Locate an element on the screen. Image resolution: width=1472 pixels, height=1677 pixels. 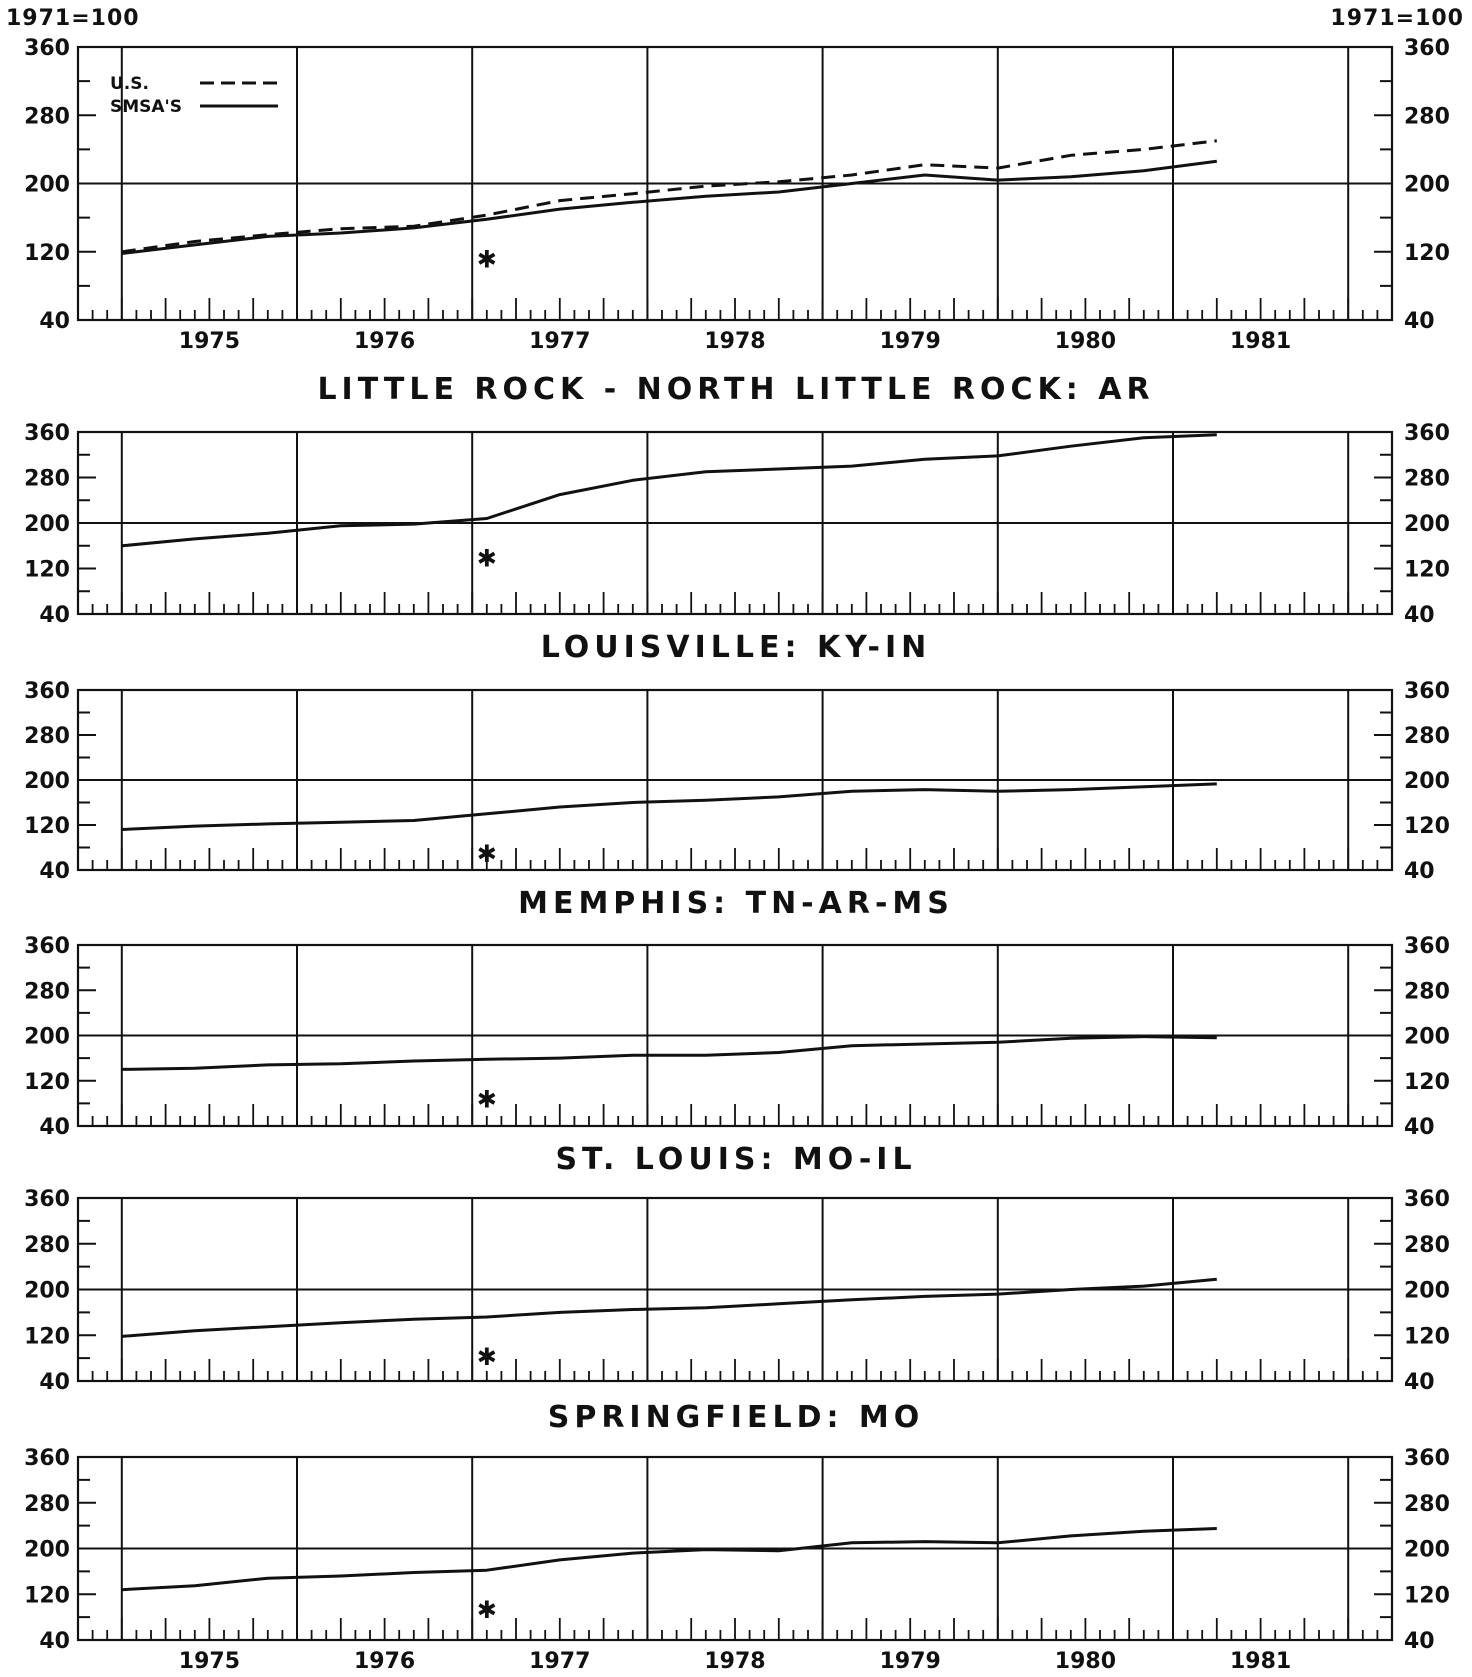
legend-label: U.S. is located at coordinates (129, 84).